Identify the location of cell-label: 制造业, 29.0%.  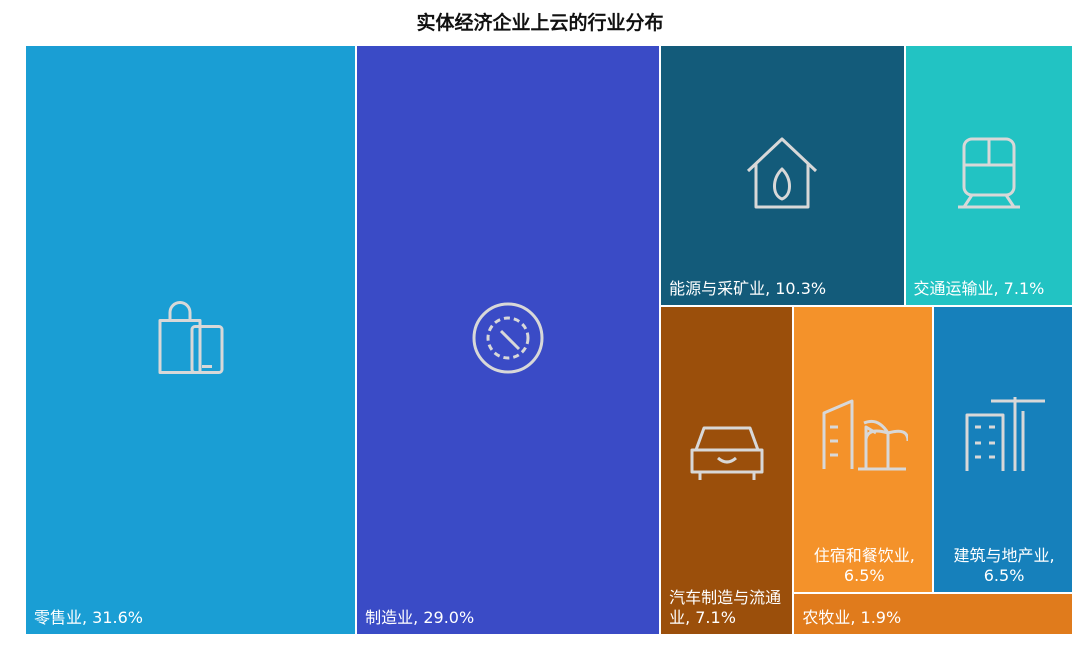
(420, 617).